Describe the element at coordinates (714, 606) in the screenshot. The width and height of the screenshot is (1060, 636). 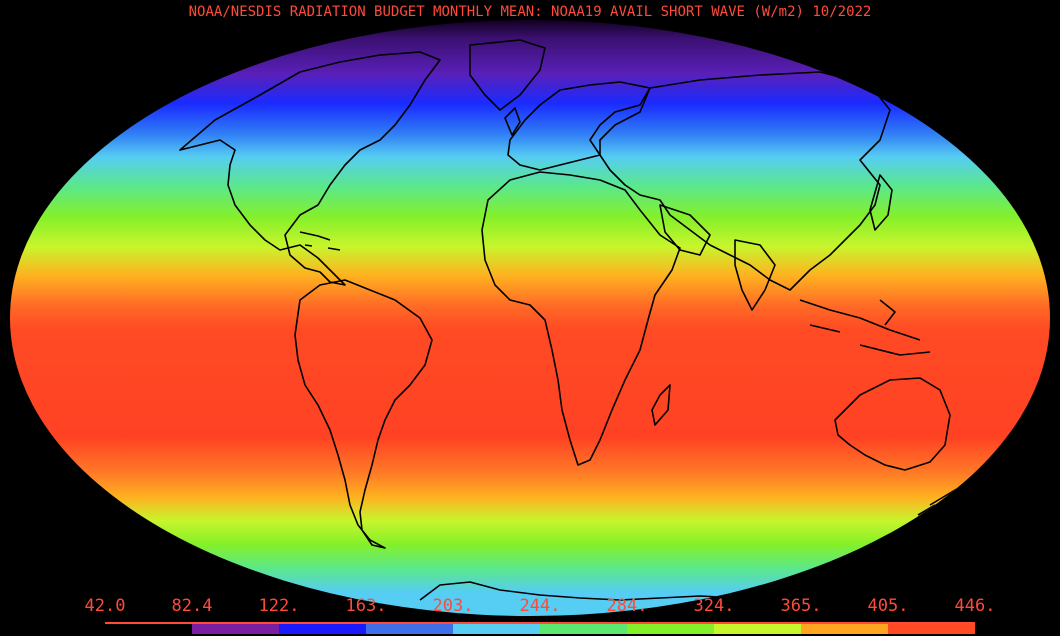
I see `legend-label: 324.` at that location.